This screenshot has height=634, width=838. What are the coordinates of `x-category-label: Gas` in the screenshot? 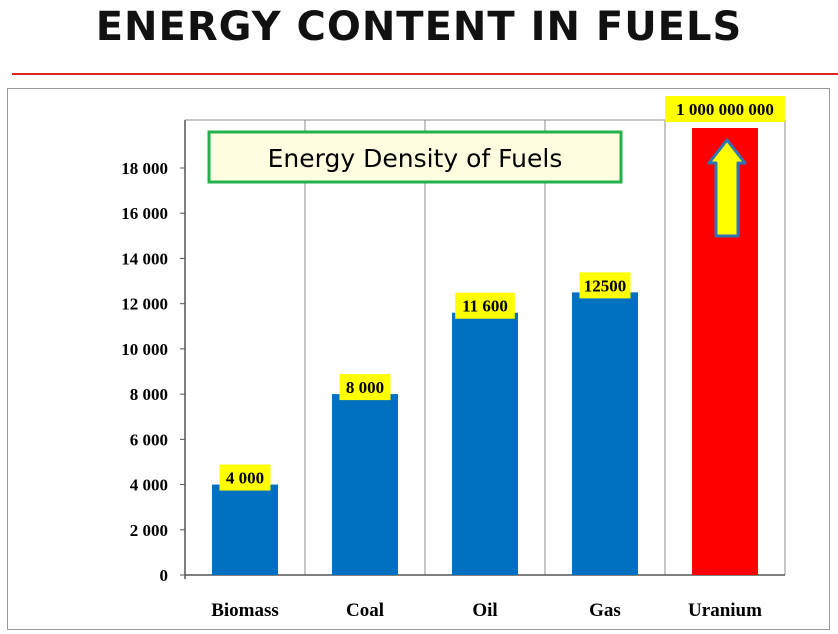 It's located at (605, 610).